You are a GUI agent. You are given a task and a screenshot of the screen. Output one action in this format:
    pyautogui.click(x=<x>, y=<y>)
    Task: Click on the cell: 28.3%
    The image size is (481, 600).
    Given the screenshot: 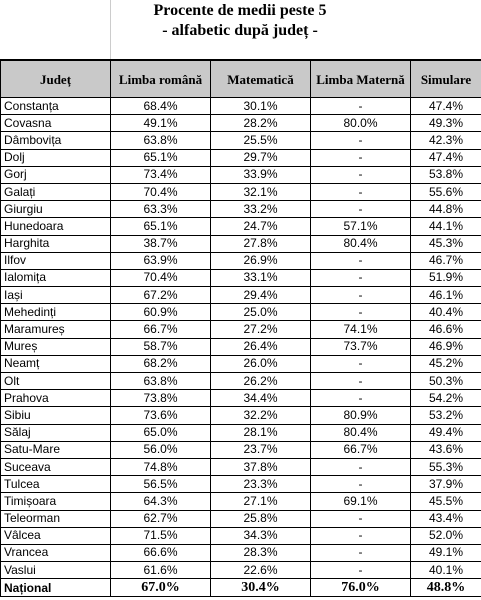 What is the action you would take?
    pyautogui.click(x=260, y=553)
    